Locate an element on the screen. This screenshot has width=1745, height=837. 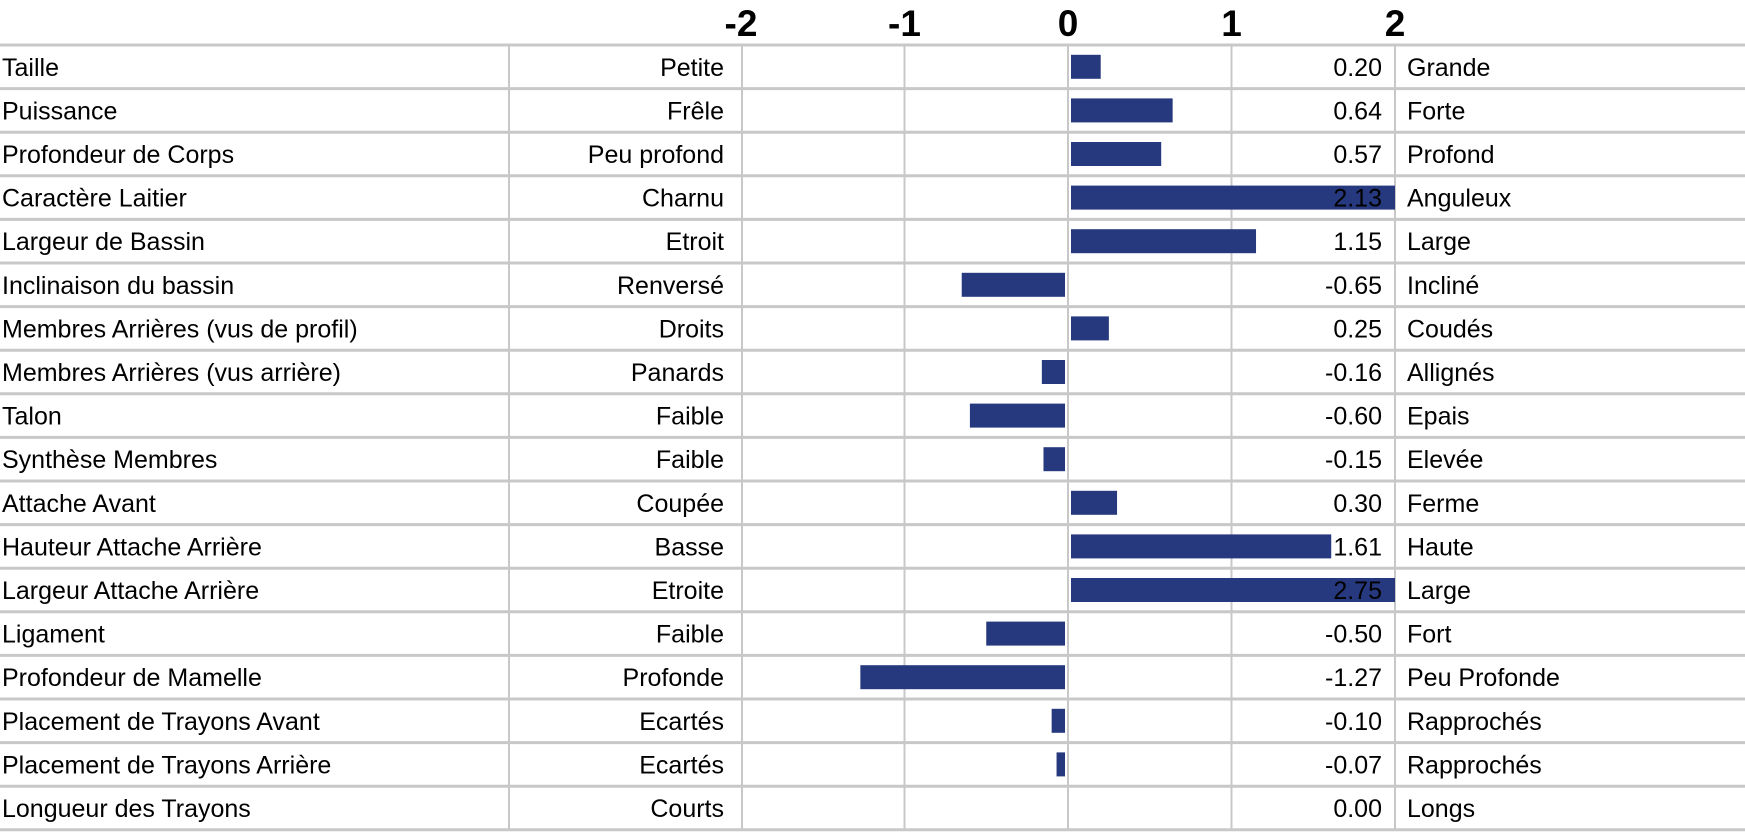
high-descriptor: Ferme is located at coordinates (1443, 504).